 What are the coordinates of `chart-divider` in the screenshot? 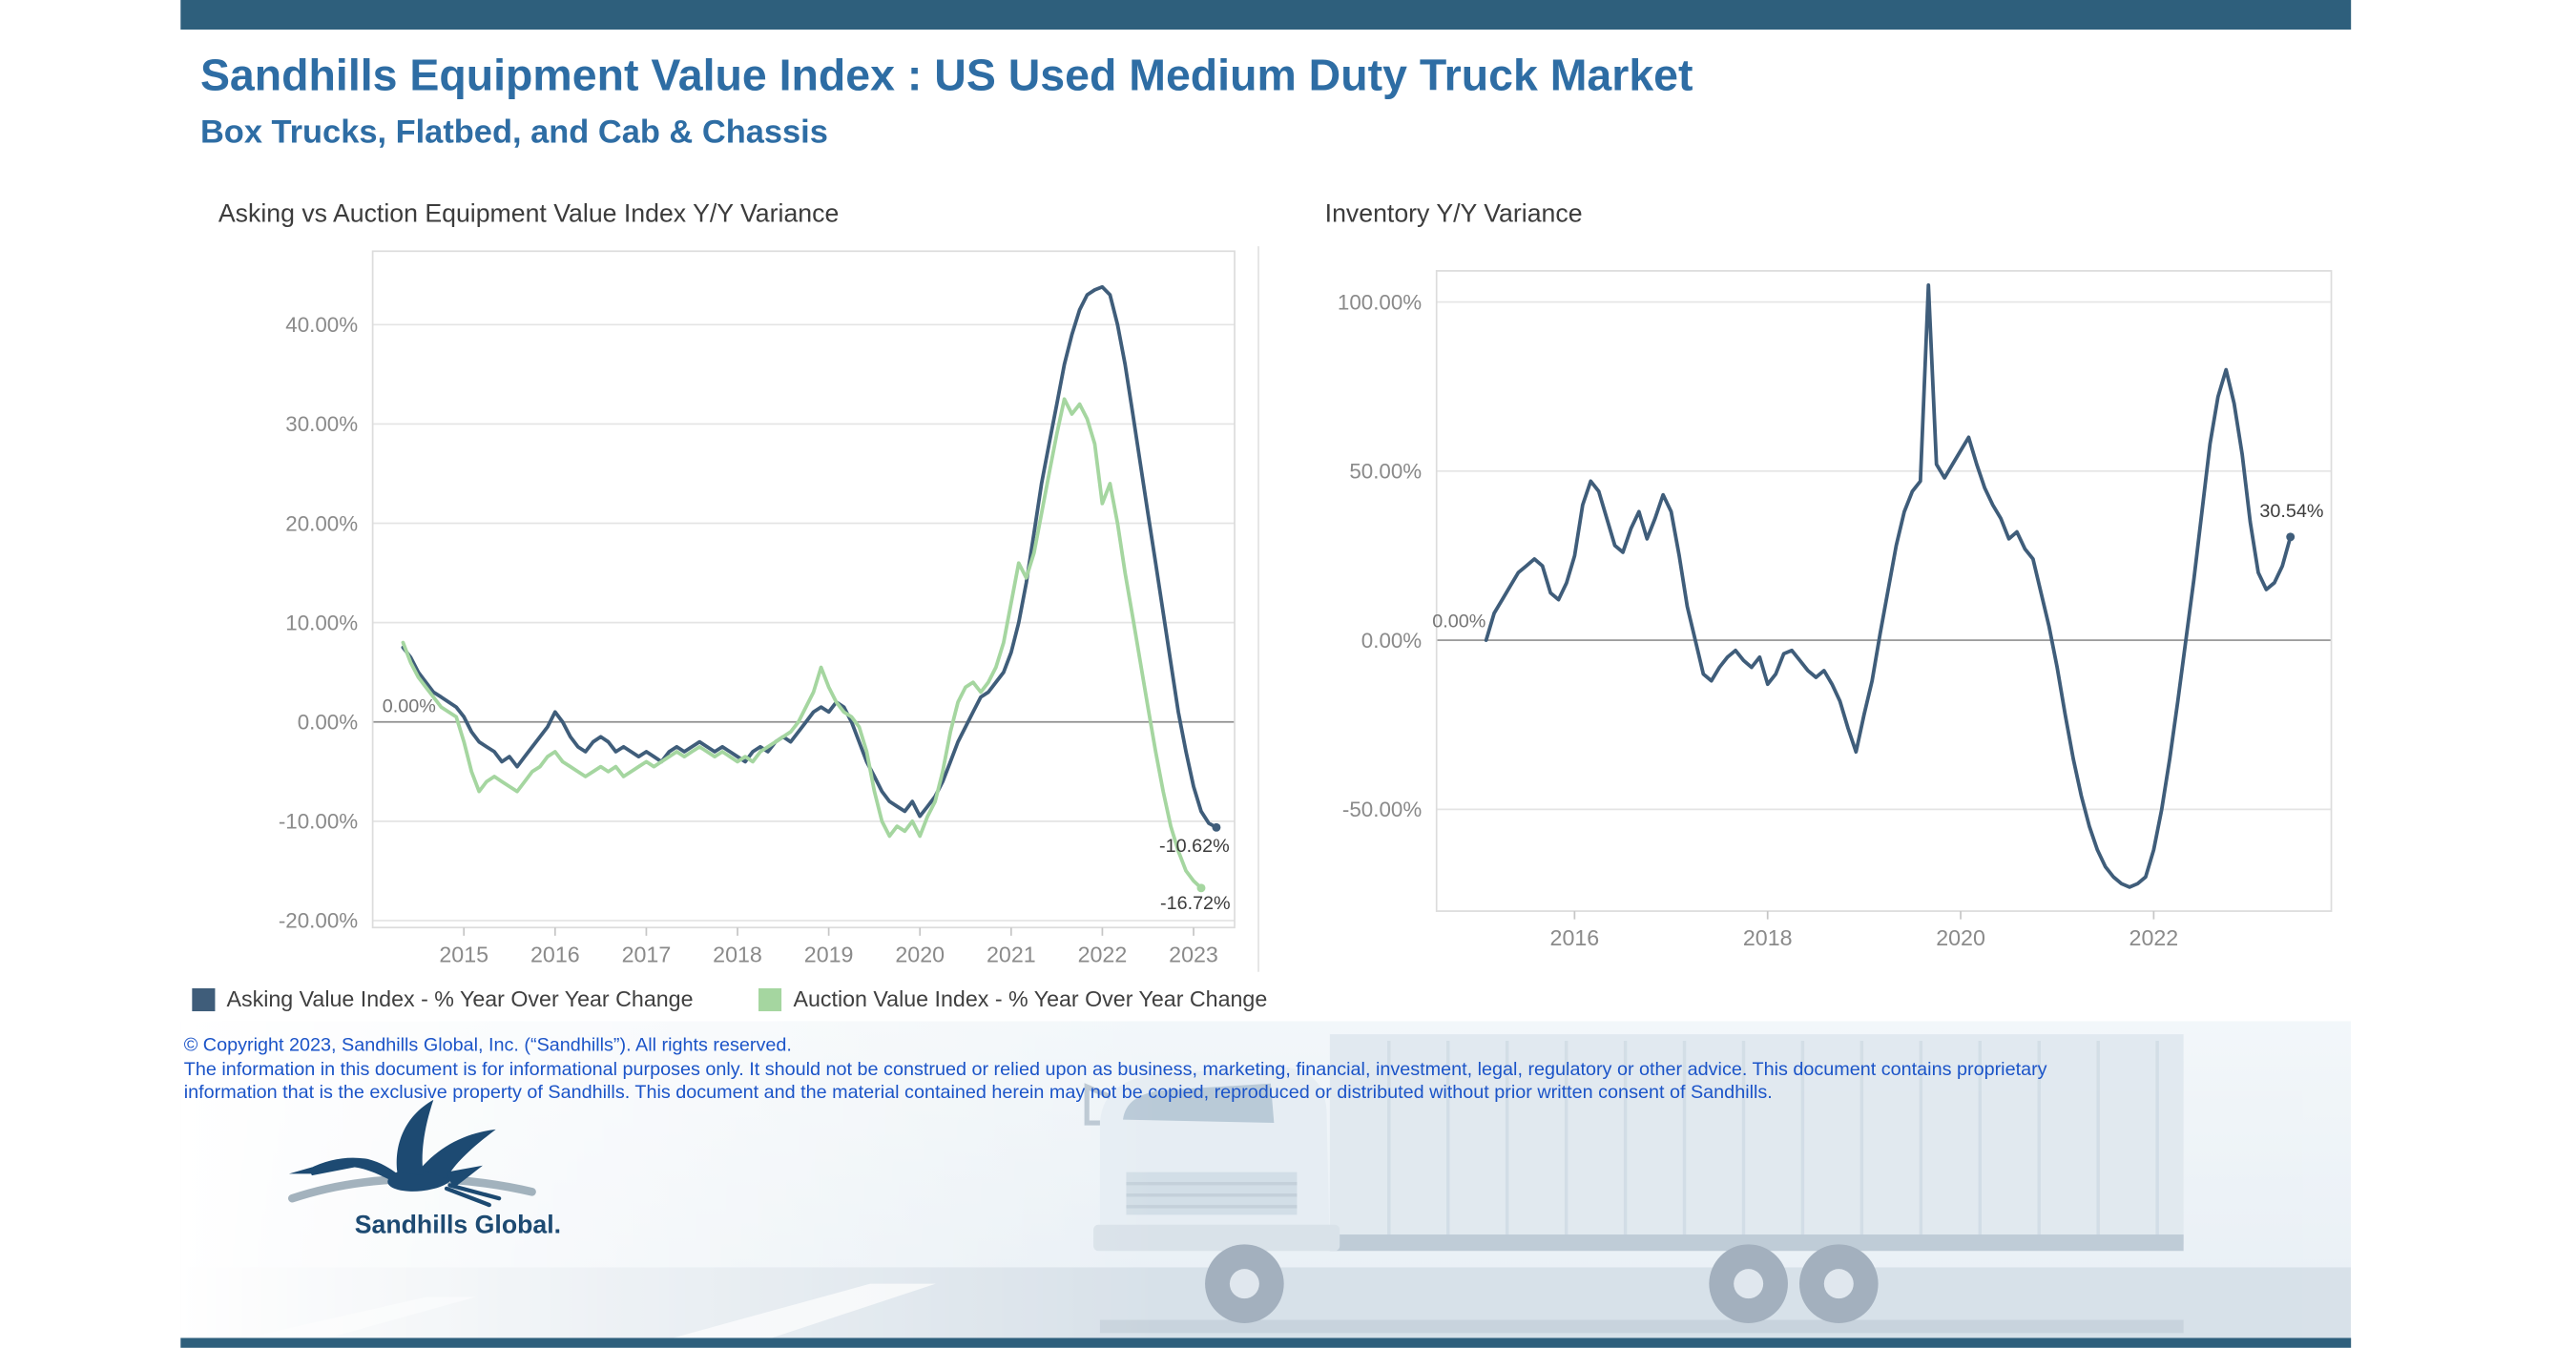 It's located at (1258, 609).